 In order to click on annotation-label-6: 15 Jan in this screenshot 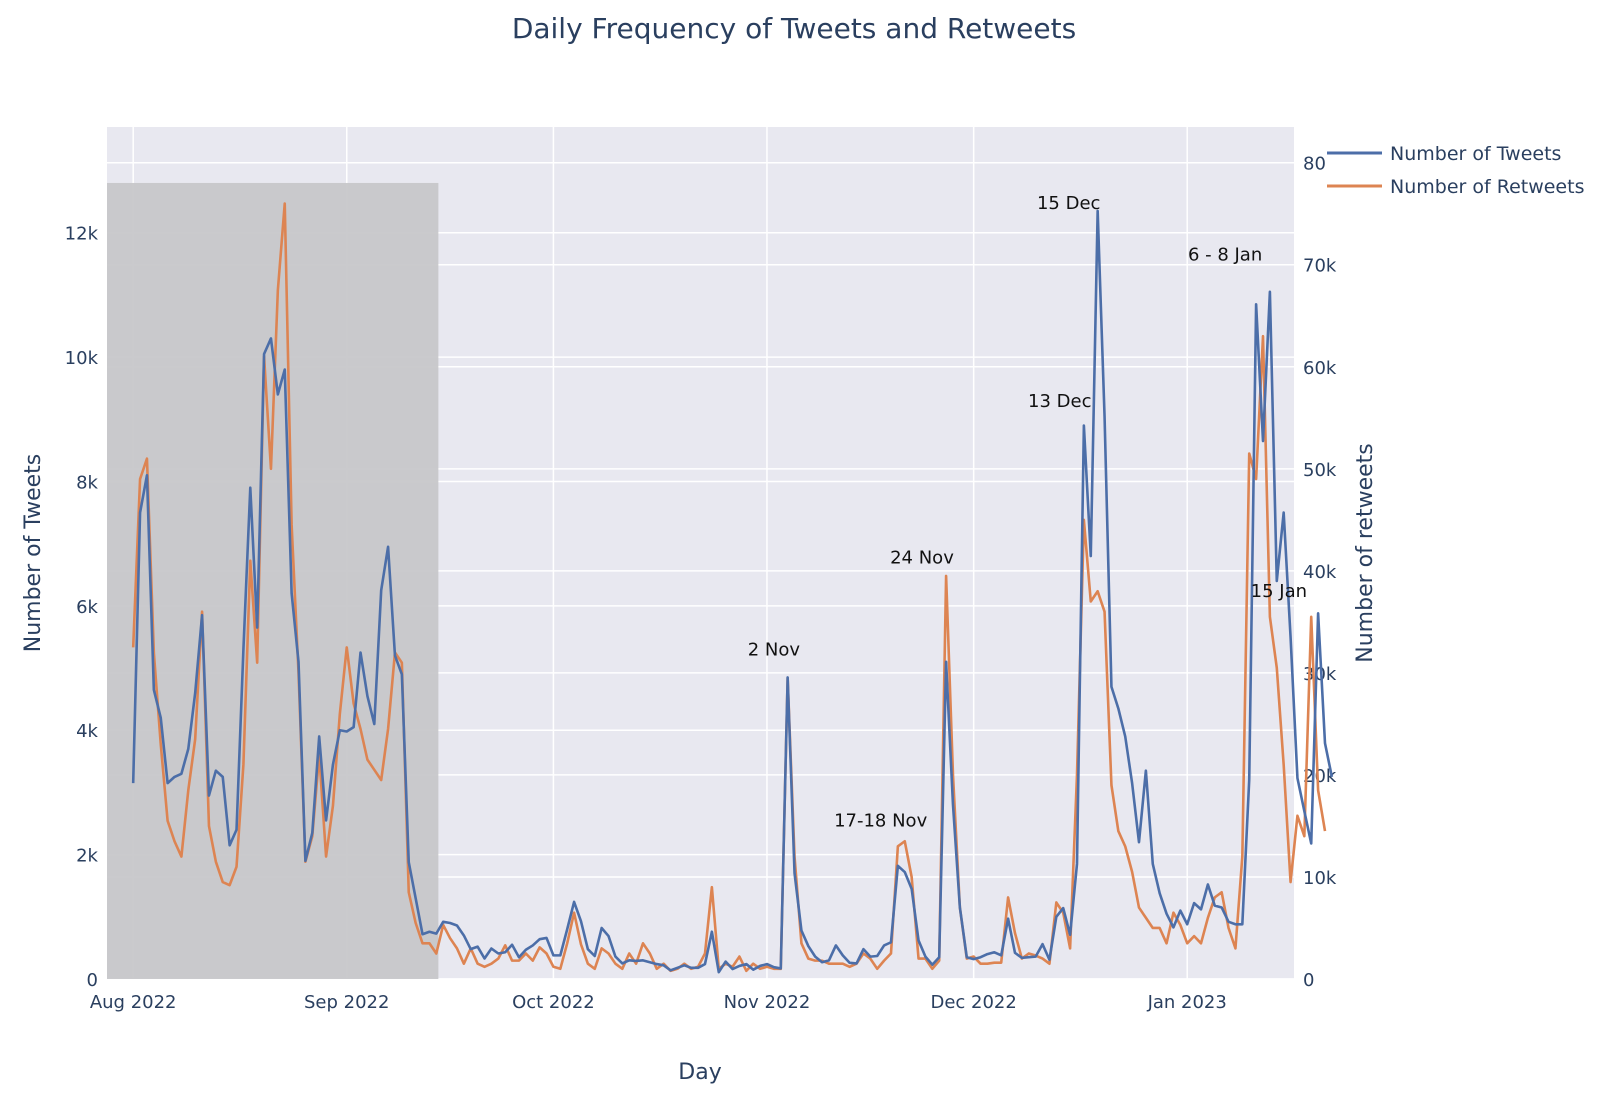, I will do `click(1279, 591)`.